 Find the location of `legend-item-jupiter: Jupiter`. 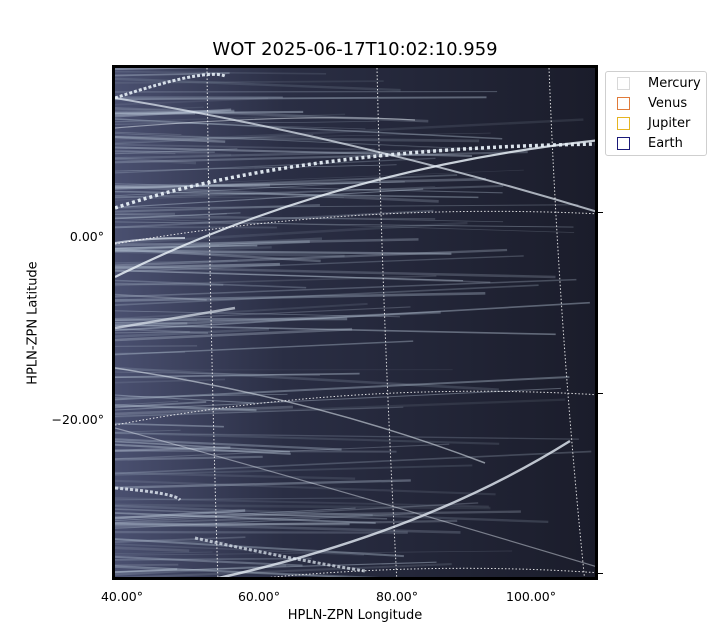

legend-item-jupiter: Jupiter is located at coordinates (653, 123).